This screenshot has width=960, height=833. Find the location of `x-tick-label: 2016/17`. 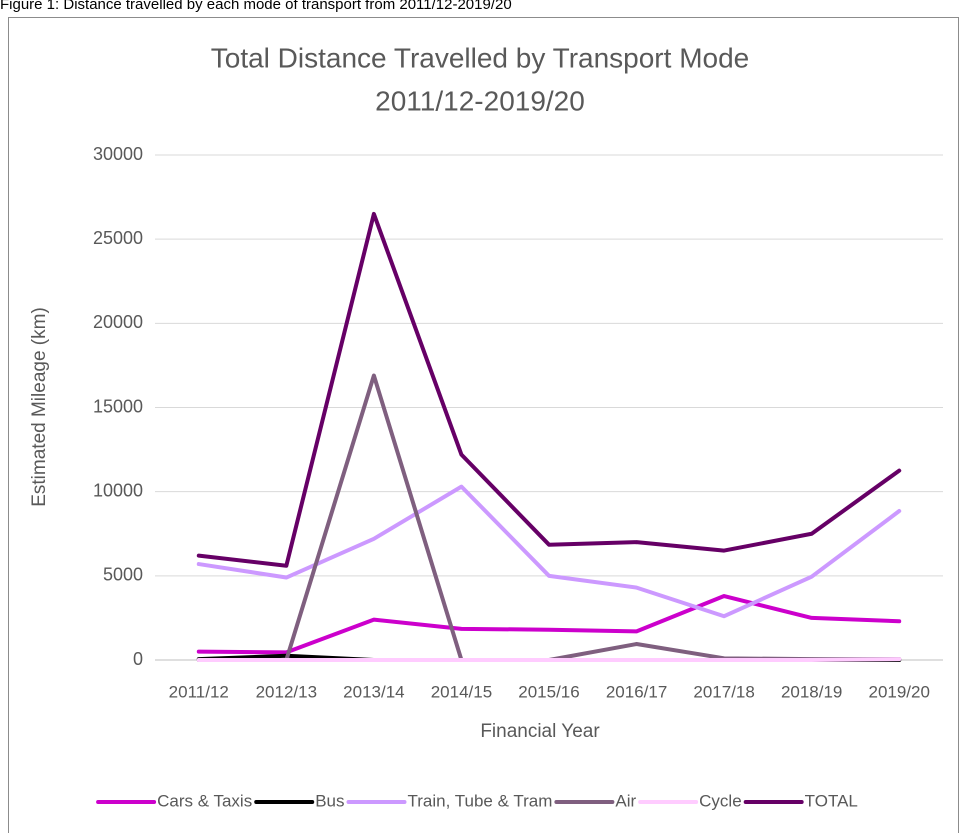

x-tick-label: 2016/17 is located at coordinates (636, 691).